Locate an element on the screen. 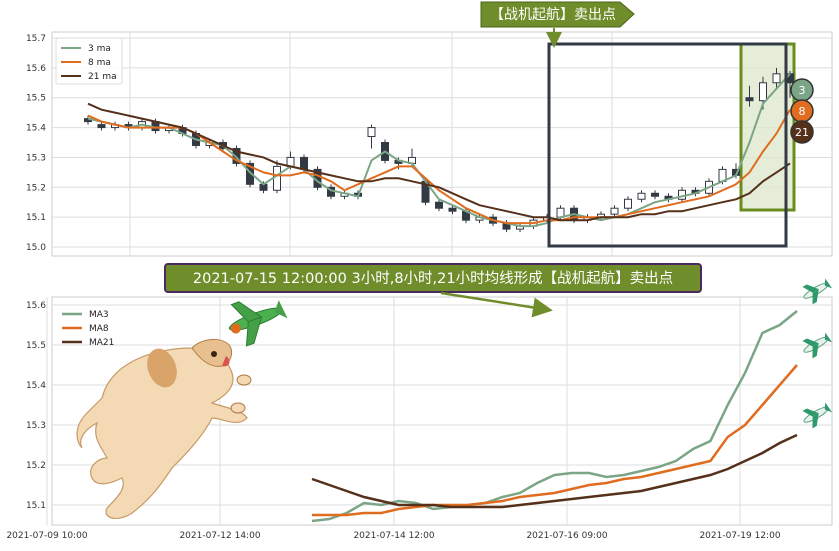  top-y-tick-label: 15.6 is located at coordinates (36, 69).